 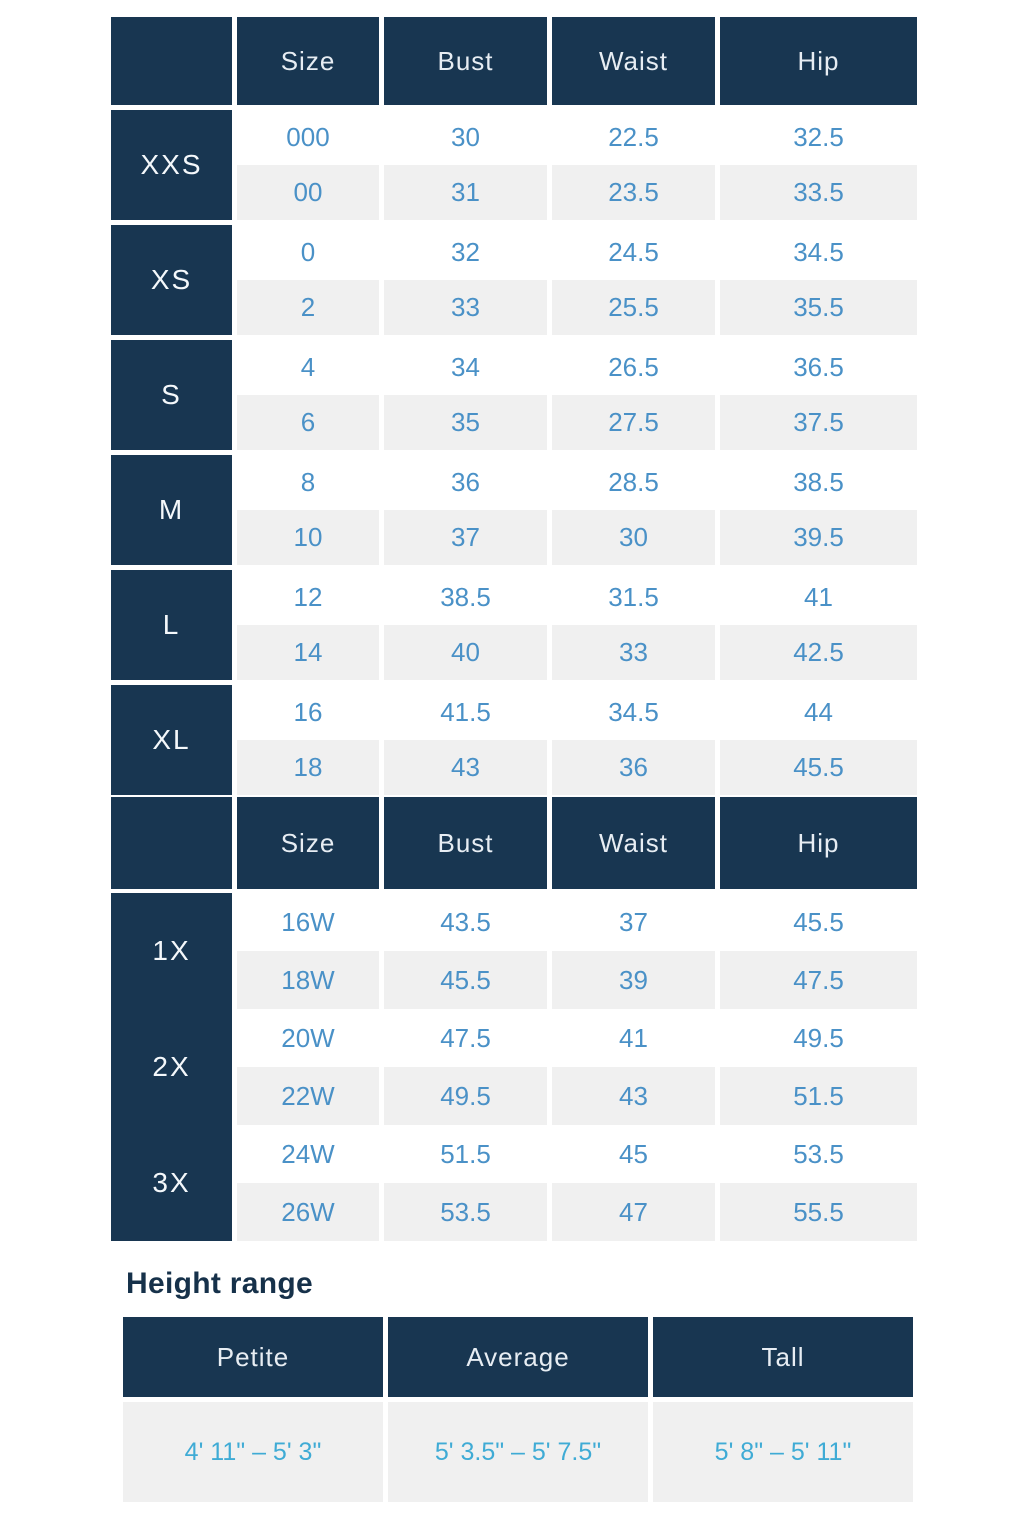 I want to click on standard-header-row: Size Bust Waist Hip, so click(x=514, y=61).